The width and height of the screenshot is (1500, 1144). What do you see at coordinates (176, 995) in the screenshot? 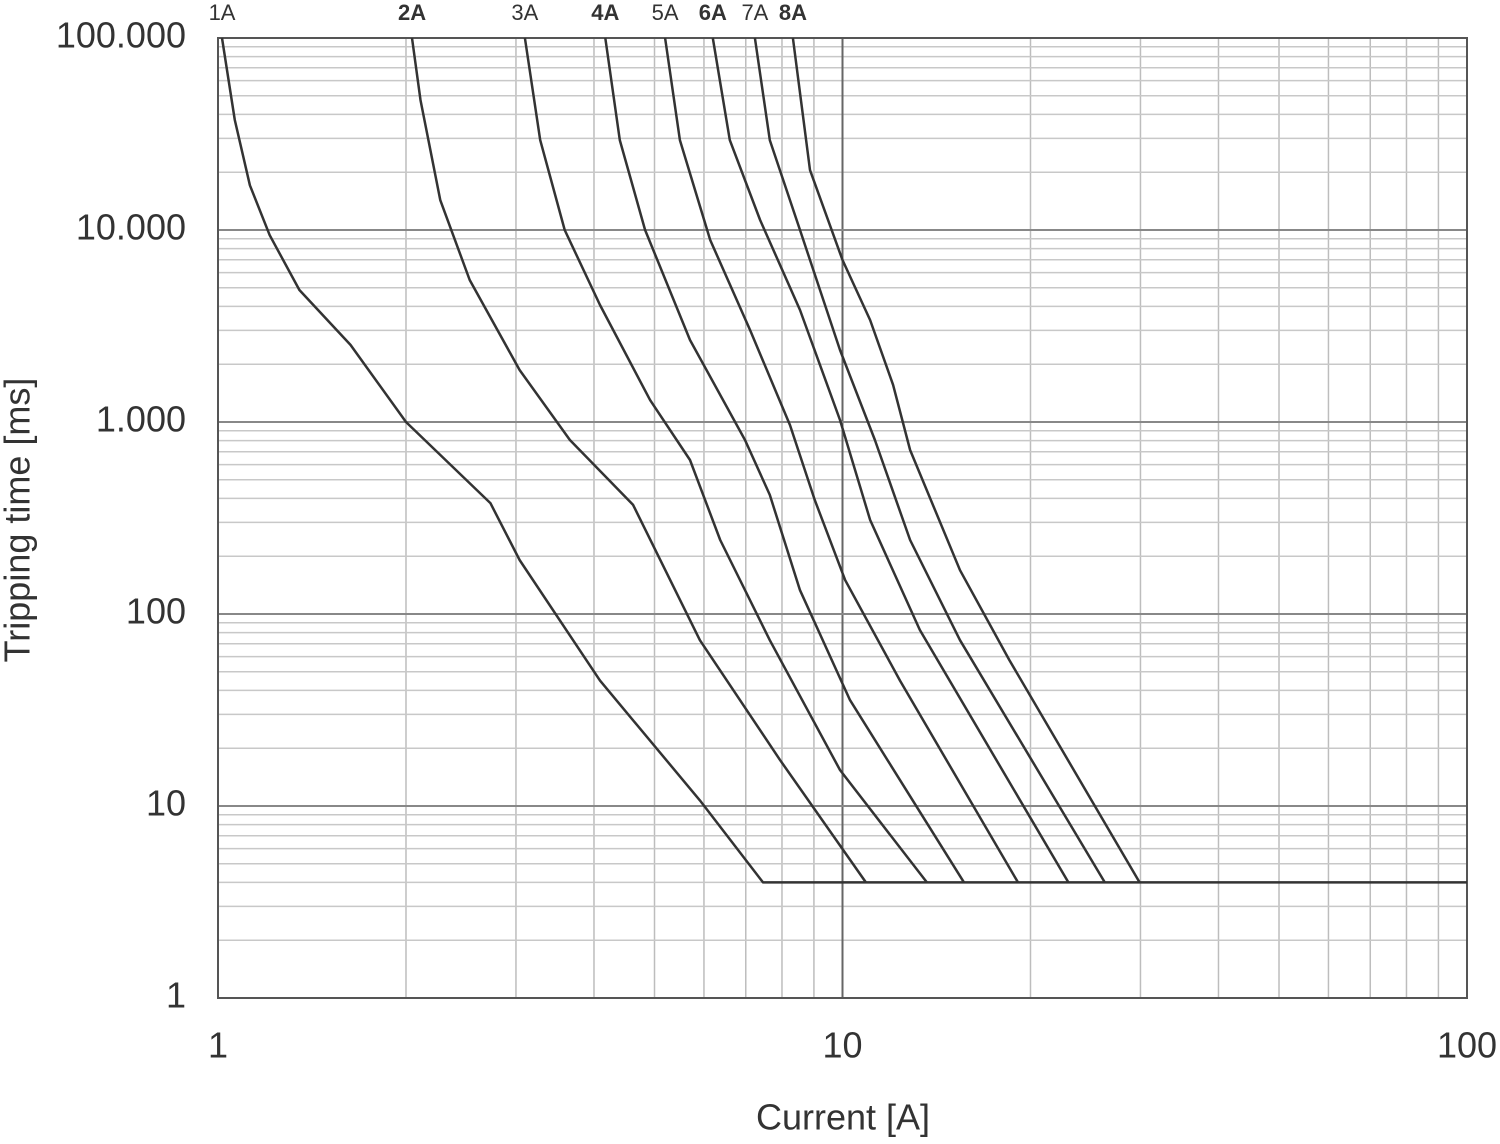
I see `y-tick-label: 1` at bounding box center [176, 995].